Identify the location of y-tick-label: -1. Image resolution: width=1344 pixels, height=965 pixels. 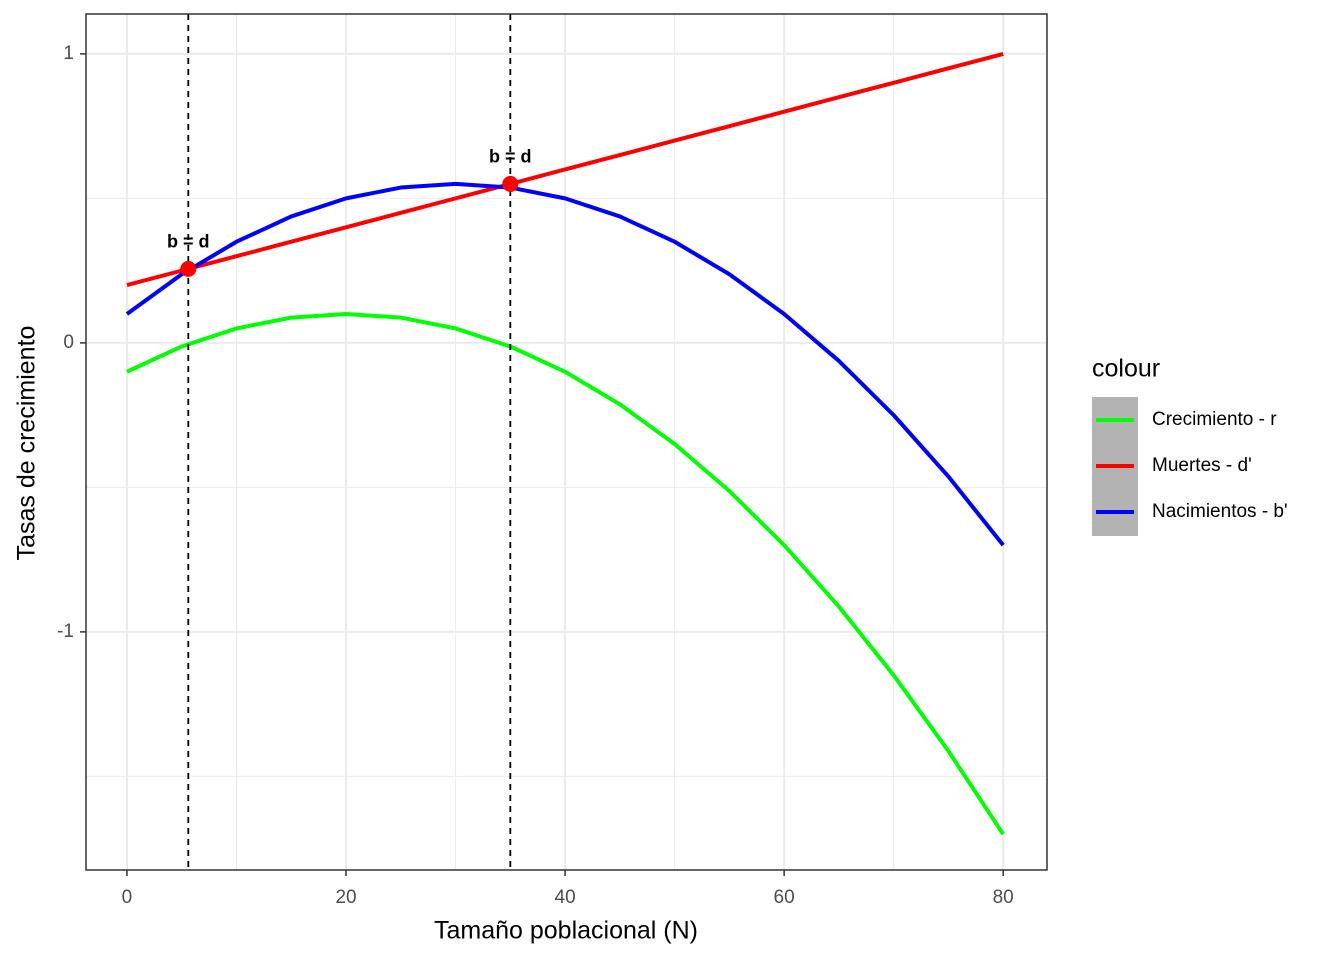
(65, 631).